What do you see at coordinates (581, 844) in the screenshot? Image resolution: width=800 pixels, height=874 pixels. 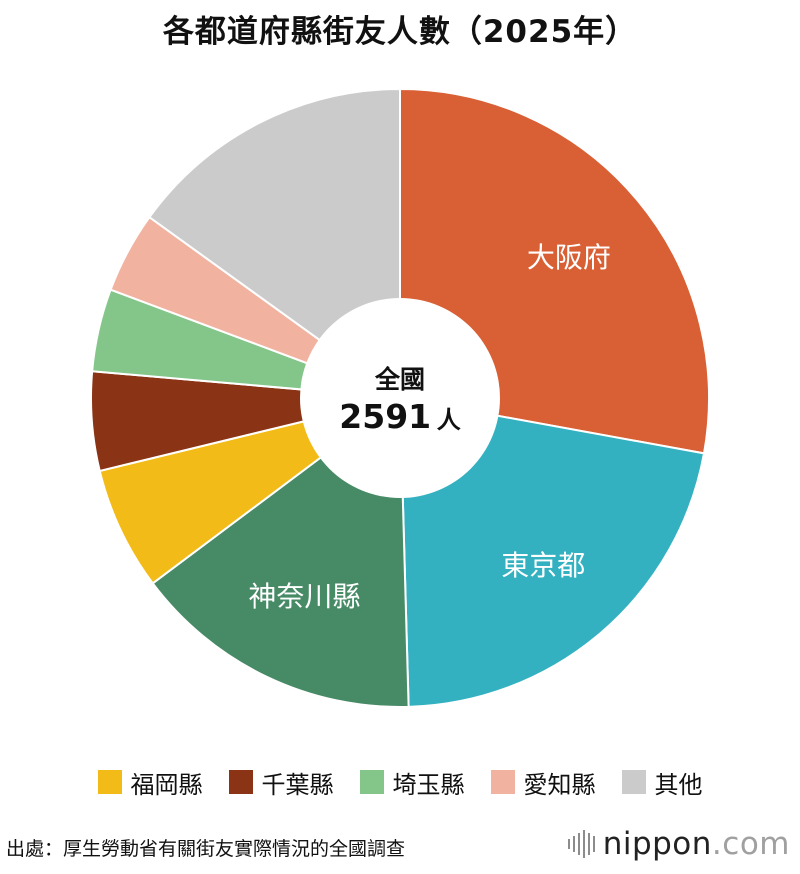 I see `brand-bars-icon` at bounding box center [581, 844].